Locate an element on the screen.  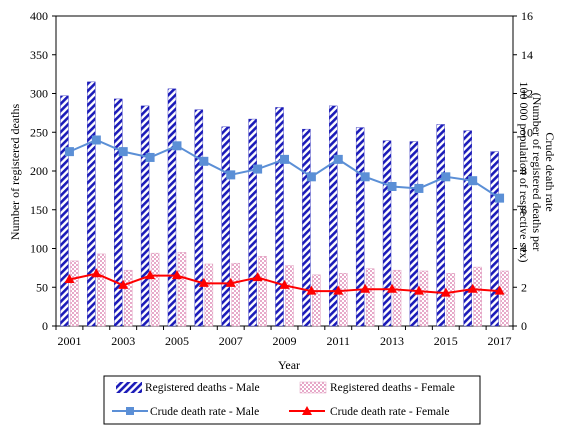
y-tick-label: 0 is located at coordinates (45, 326).